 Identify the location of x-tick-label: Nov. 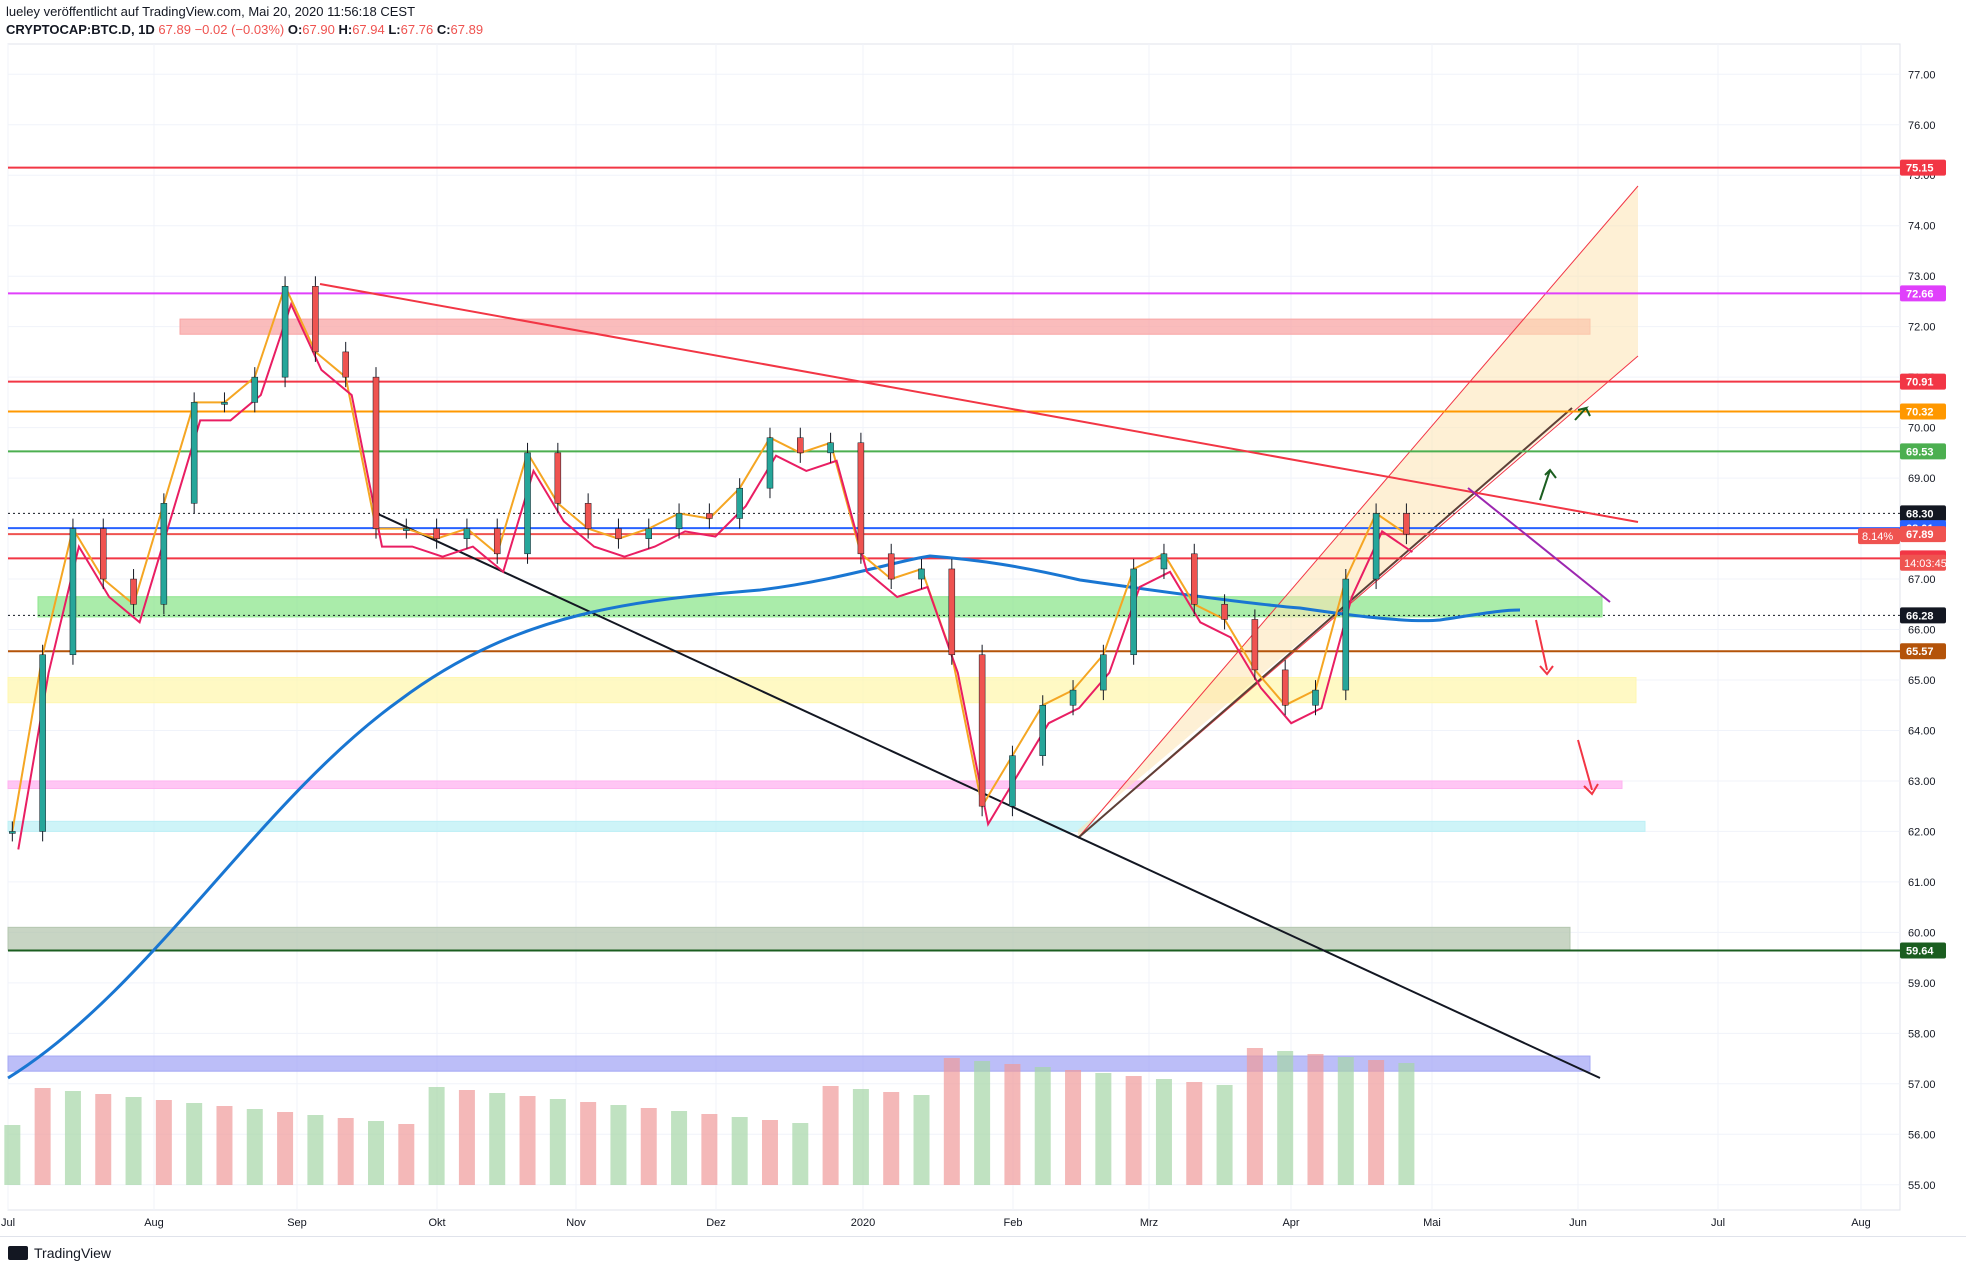
(576, 1223).